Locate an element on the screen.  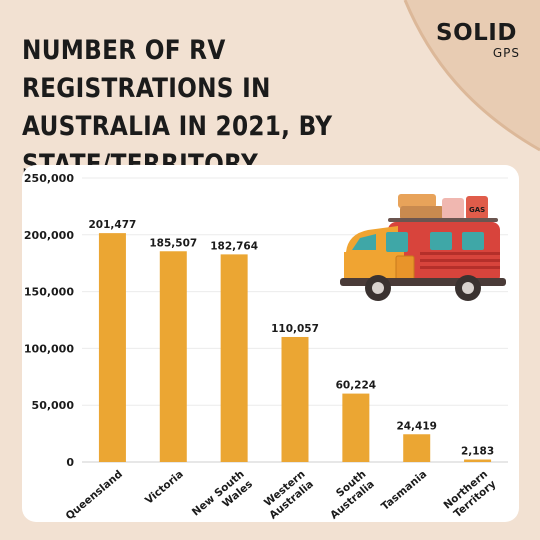
gas-sign: GAS is located at coordinates (477, 210).